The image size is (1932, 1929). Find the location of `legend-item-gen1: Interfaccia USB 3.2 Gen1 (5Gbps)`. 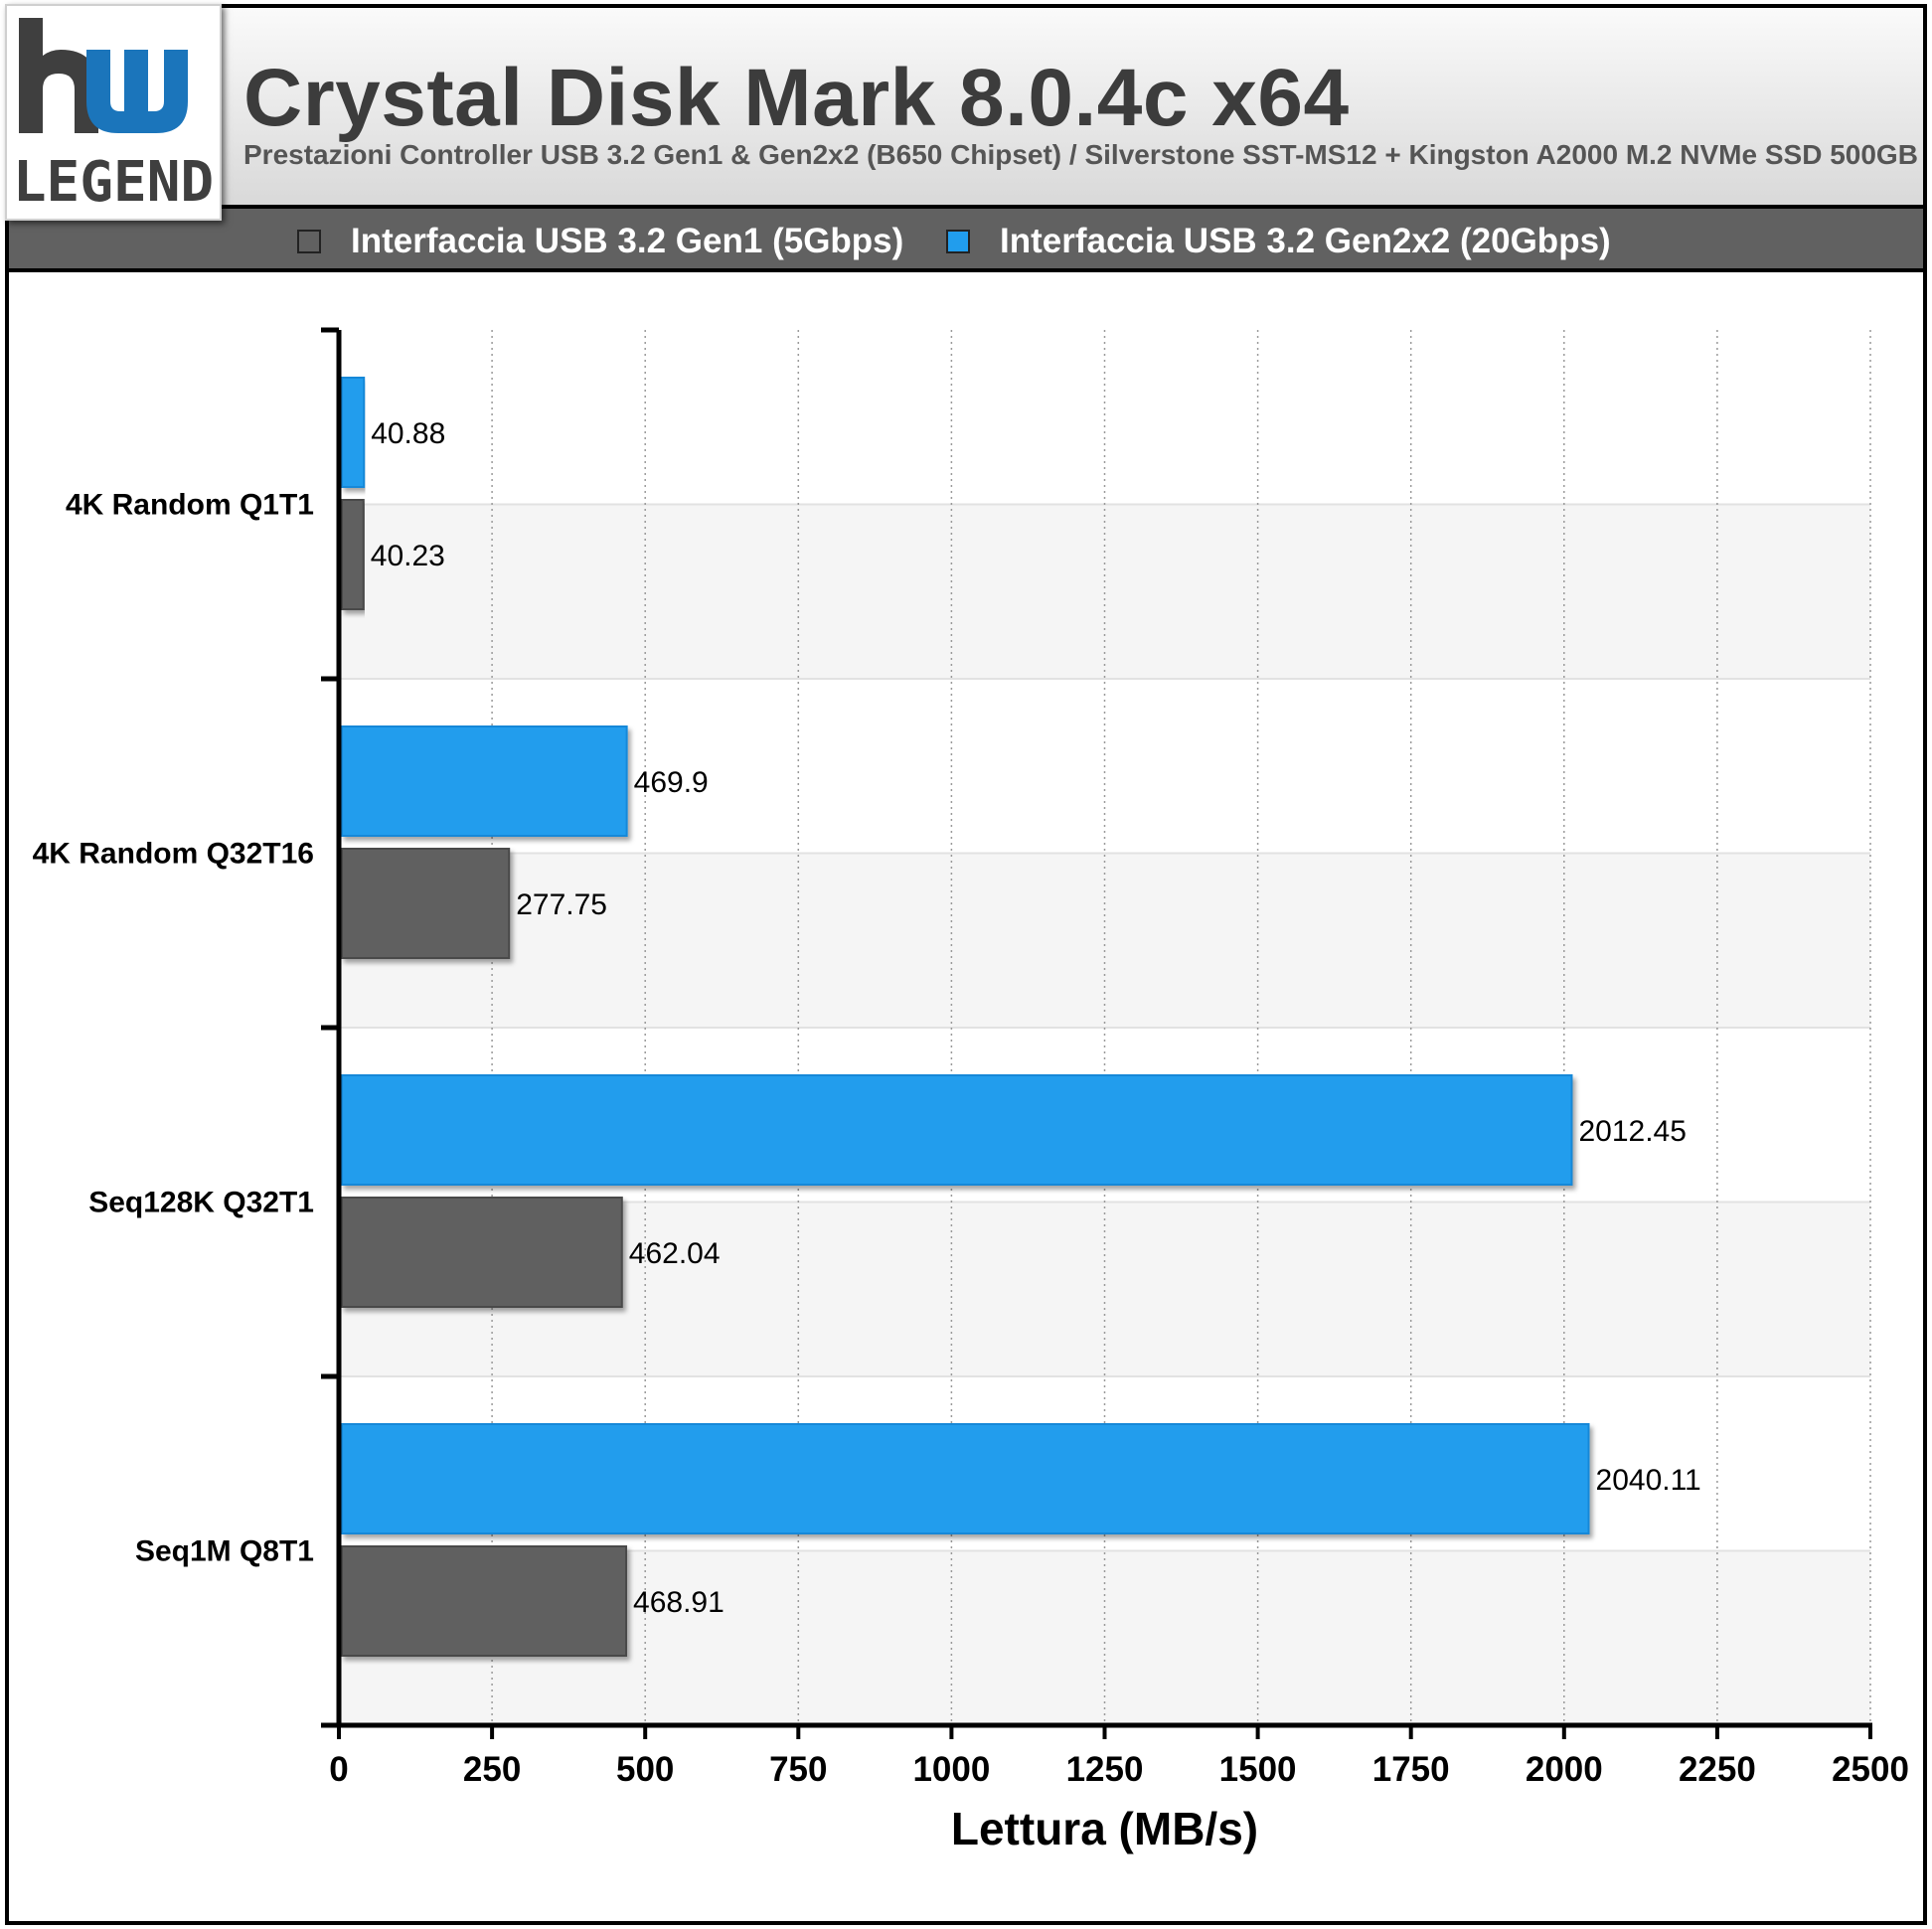

legend-item-gen1: Interfaccia USB 3.2 Gen1 (5Gbps) is located at coordinates (600, 241).